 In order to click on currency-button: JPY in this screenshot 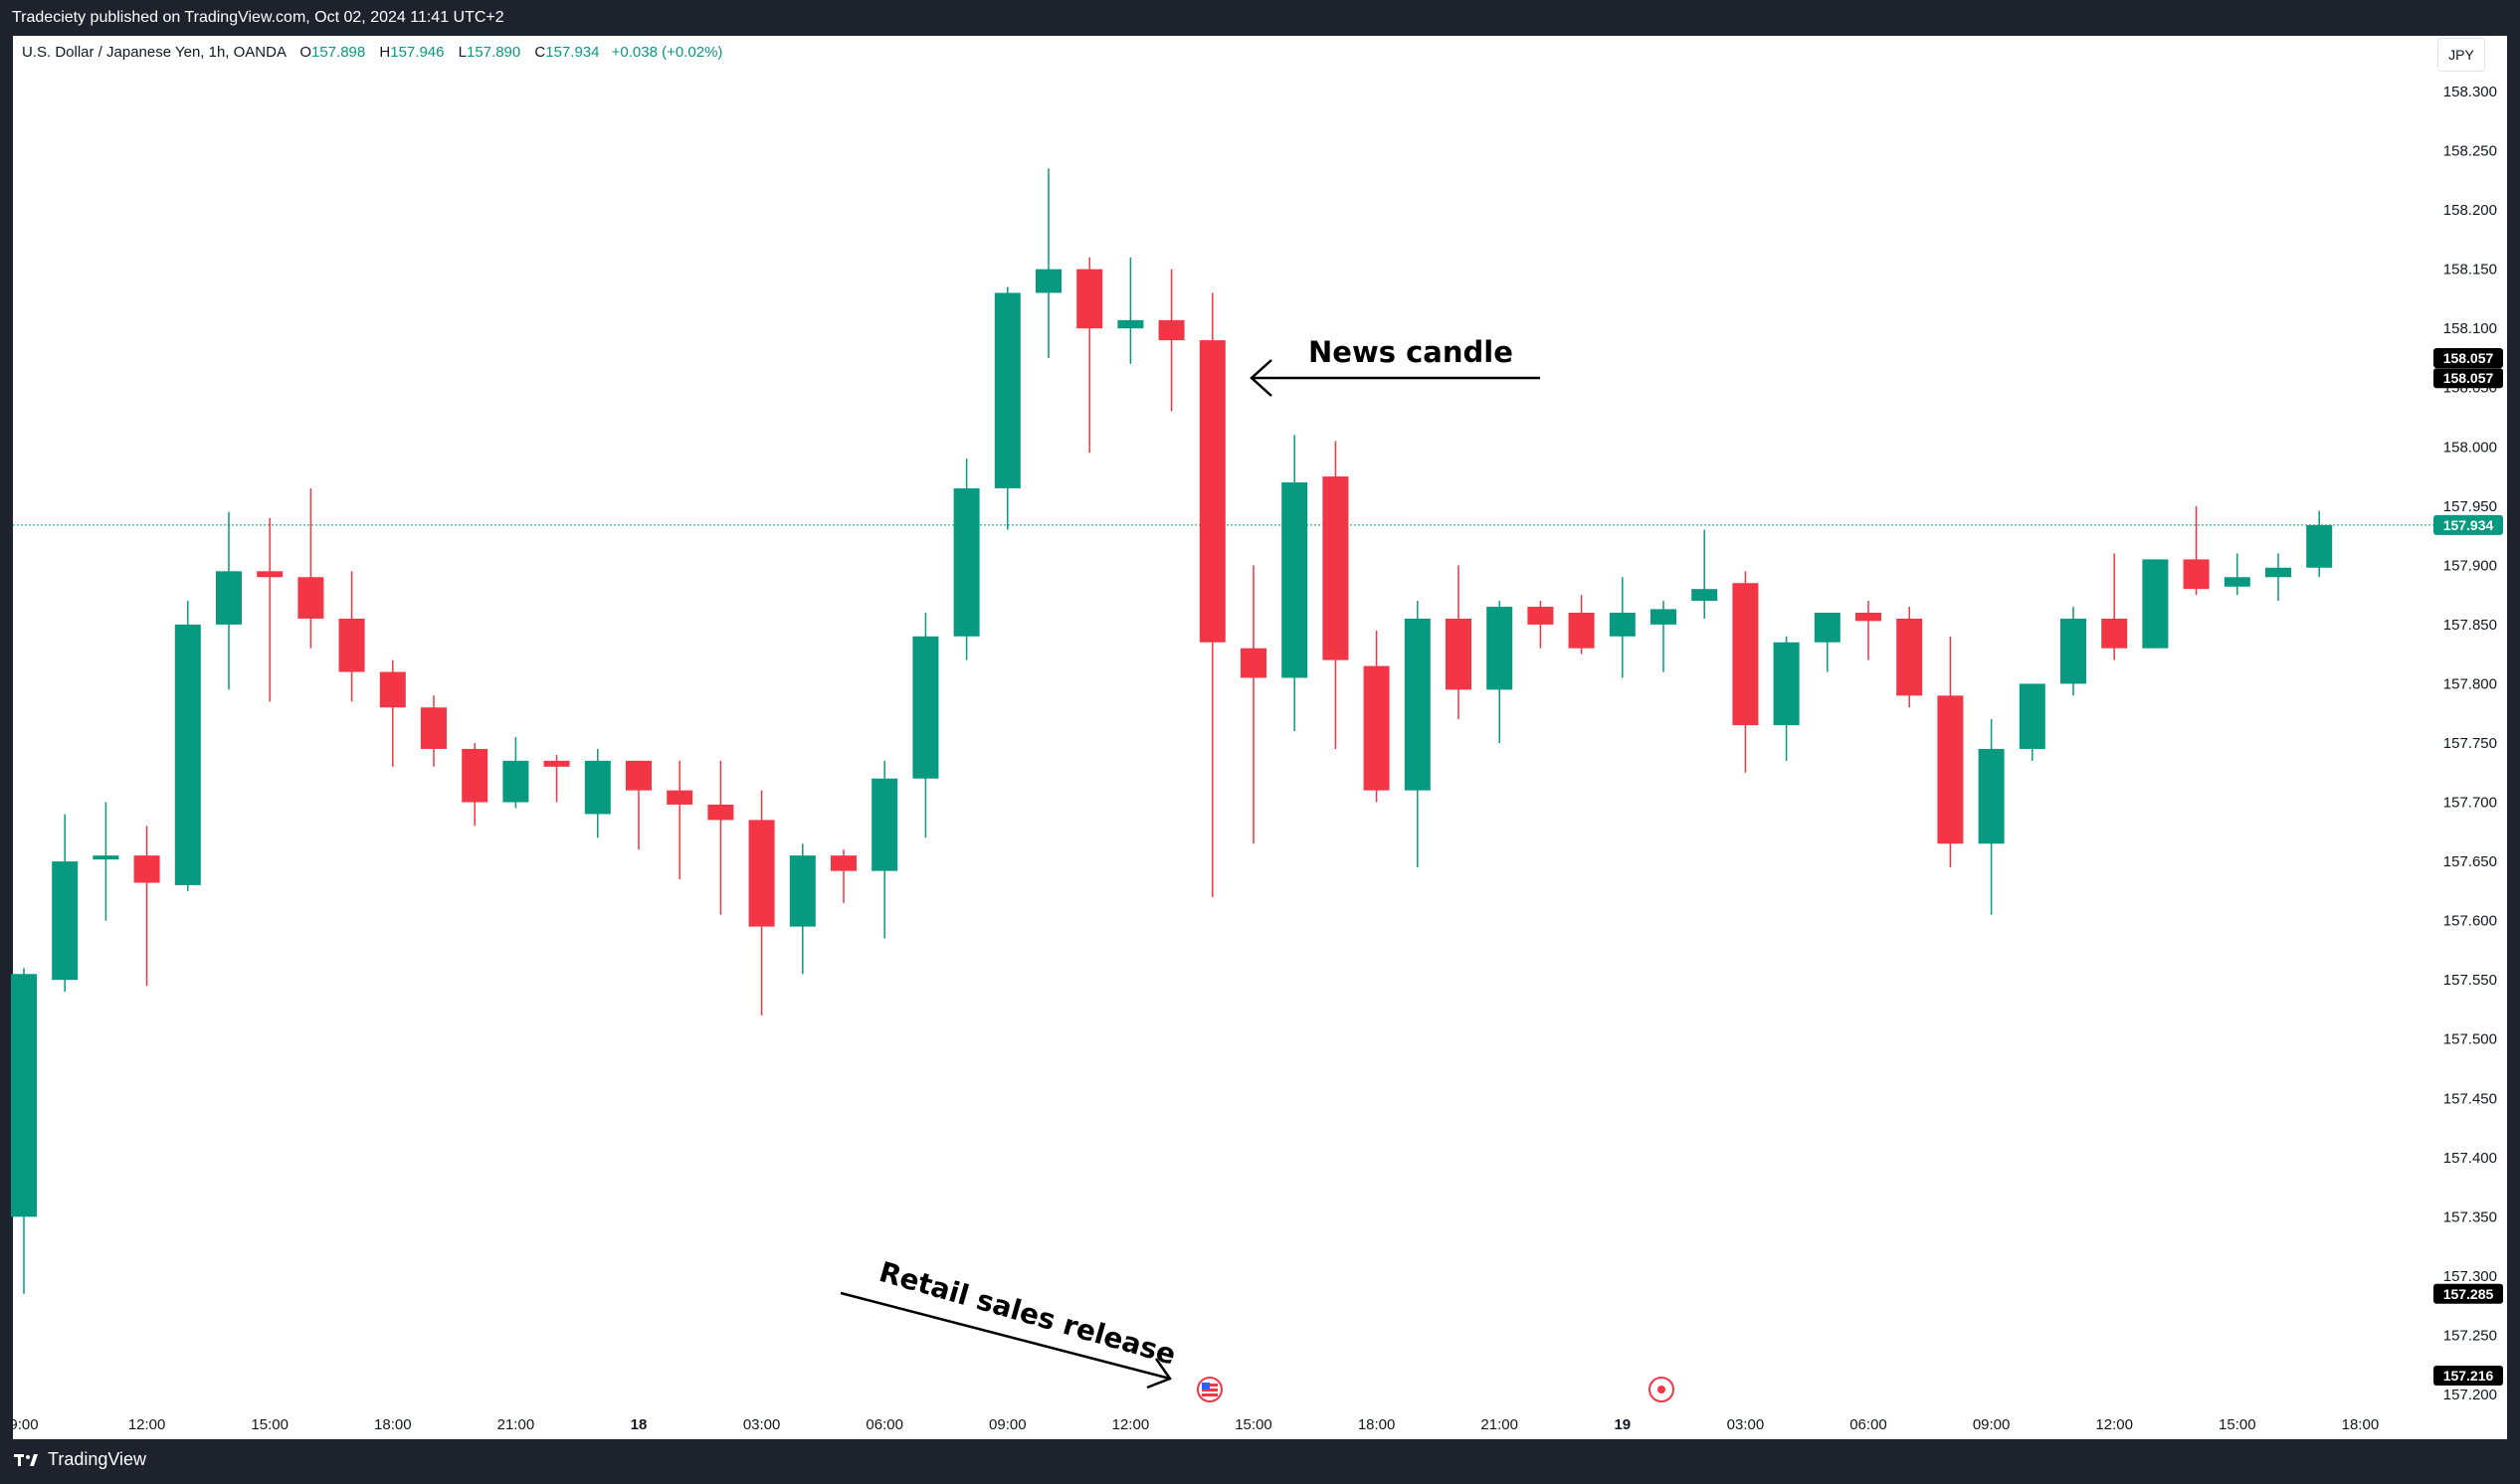, I will do `click(2461, 55)`.